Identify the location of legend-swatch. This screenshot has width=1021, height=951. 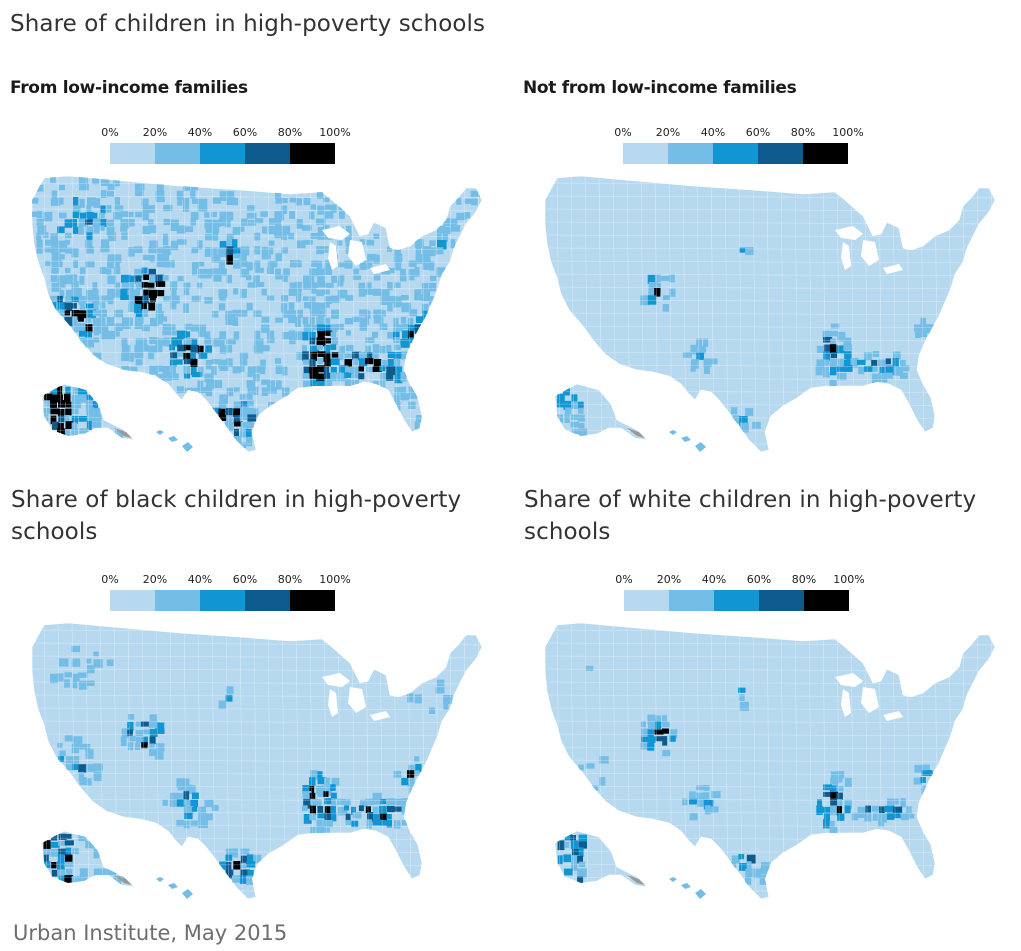
(781, 600).